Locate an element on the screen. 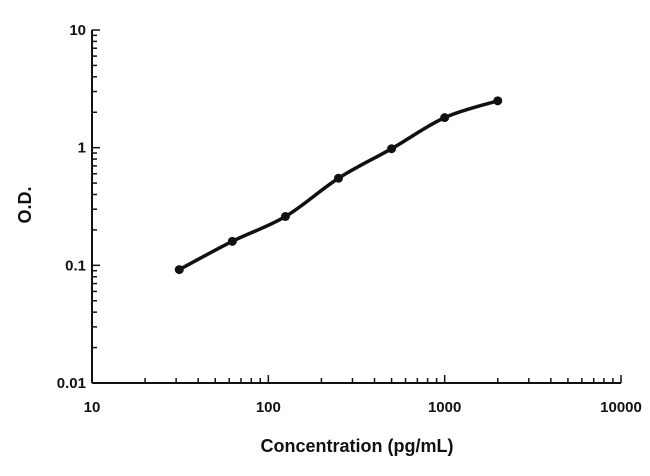 The height and width of the screenshot is (476, 650). x-tick-label: 10000 is located at coordinates (621, 407).